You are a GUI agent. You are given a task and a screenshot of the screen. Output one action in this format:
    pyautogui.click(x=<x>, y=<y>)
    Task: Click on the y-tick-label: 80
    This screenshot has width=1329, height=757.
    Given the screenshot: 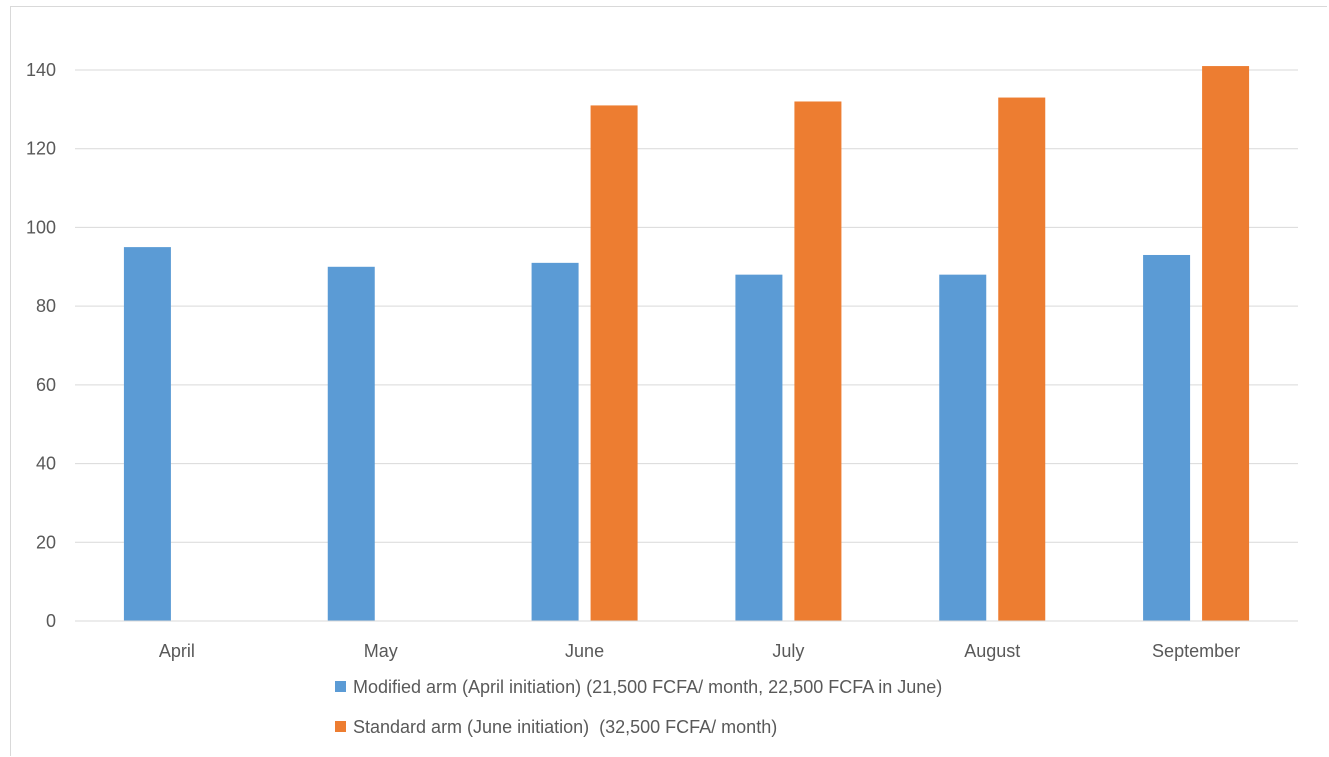 What is the action you would take?
    pyautogui.click(x=46, y=306)
    